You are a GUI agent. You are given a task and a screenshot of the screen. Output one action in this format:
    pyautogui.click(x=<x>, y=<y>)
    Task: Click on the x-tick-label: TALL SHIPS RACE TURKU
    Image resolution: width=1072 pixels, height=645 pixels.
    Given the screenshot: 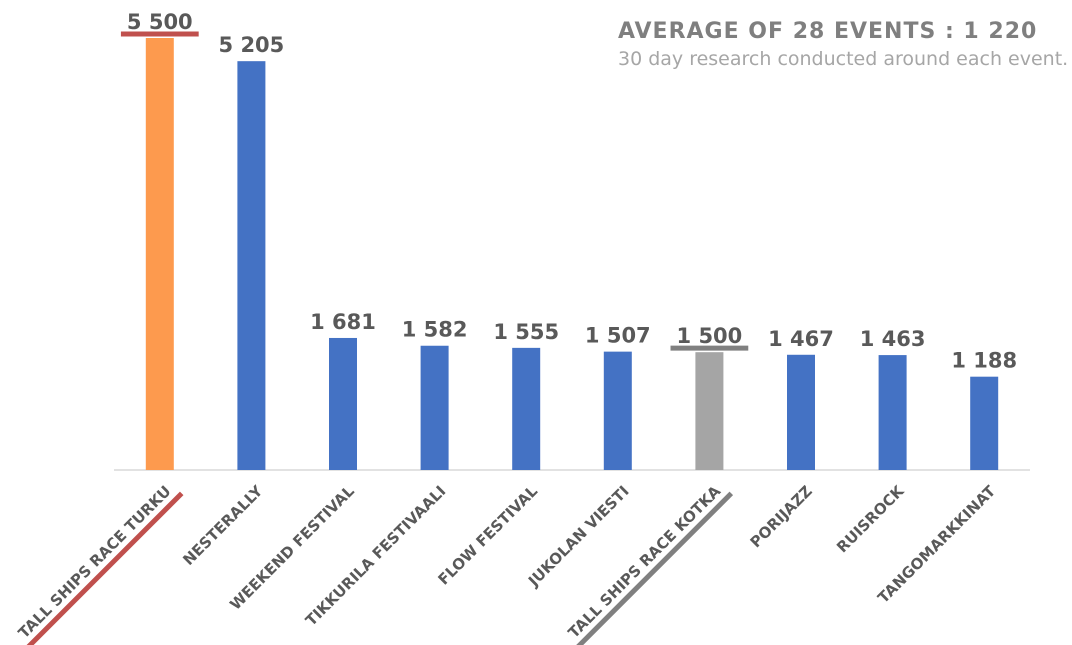 What is the action you would take?
    pyautogui.click(x=95, y=562)
    